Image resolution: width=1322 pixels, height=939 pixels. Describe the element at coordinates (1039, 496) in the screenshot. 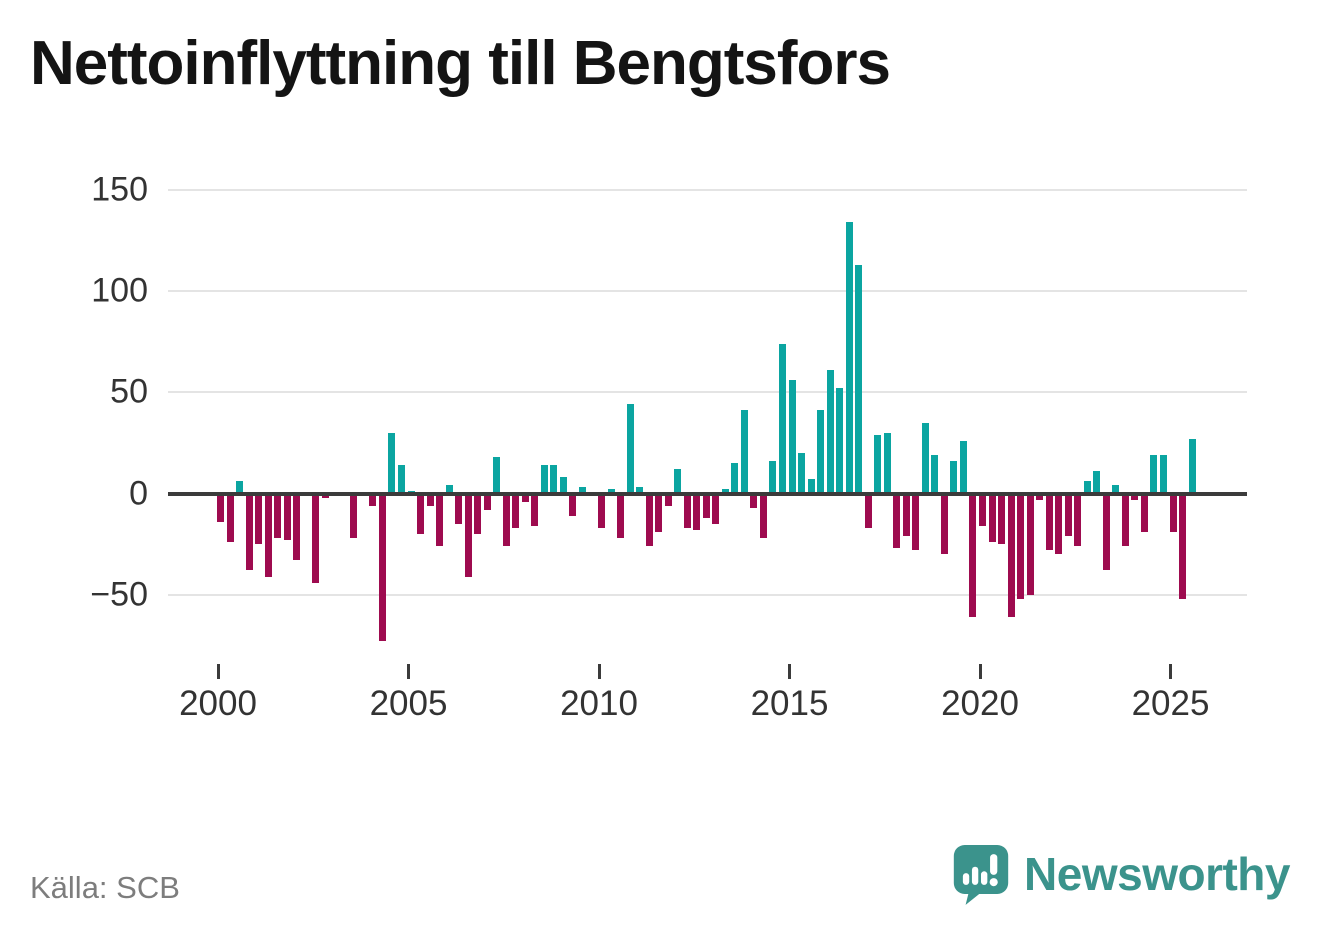

I see `bar-2021Q3` at that location.